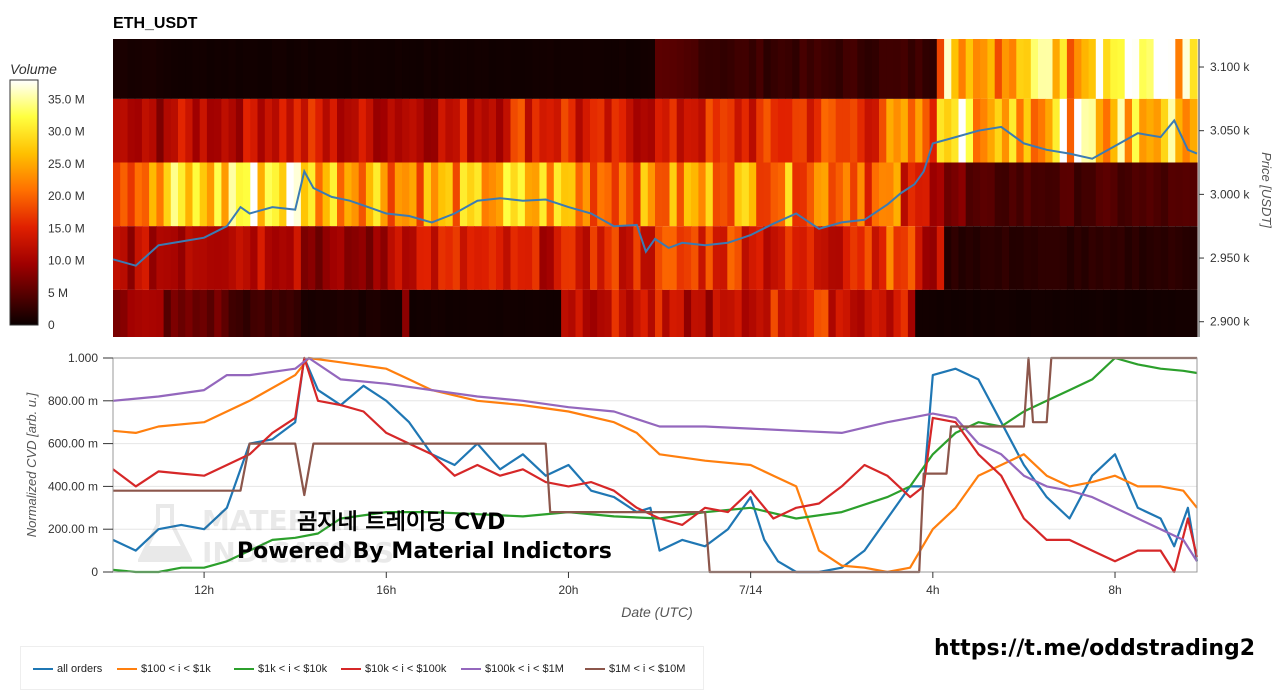 This screenshot has width=1280, height=693. I want to click on legend-item: $100k < i < $1M, so click(512, 669).